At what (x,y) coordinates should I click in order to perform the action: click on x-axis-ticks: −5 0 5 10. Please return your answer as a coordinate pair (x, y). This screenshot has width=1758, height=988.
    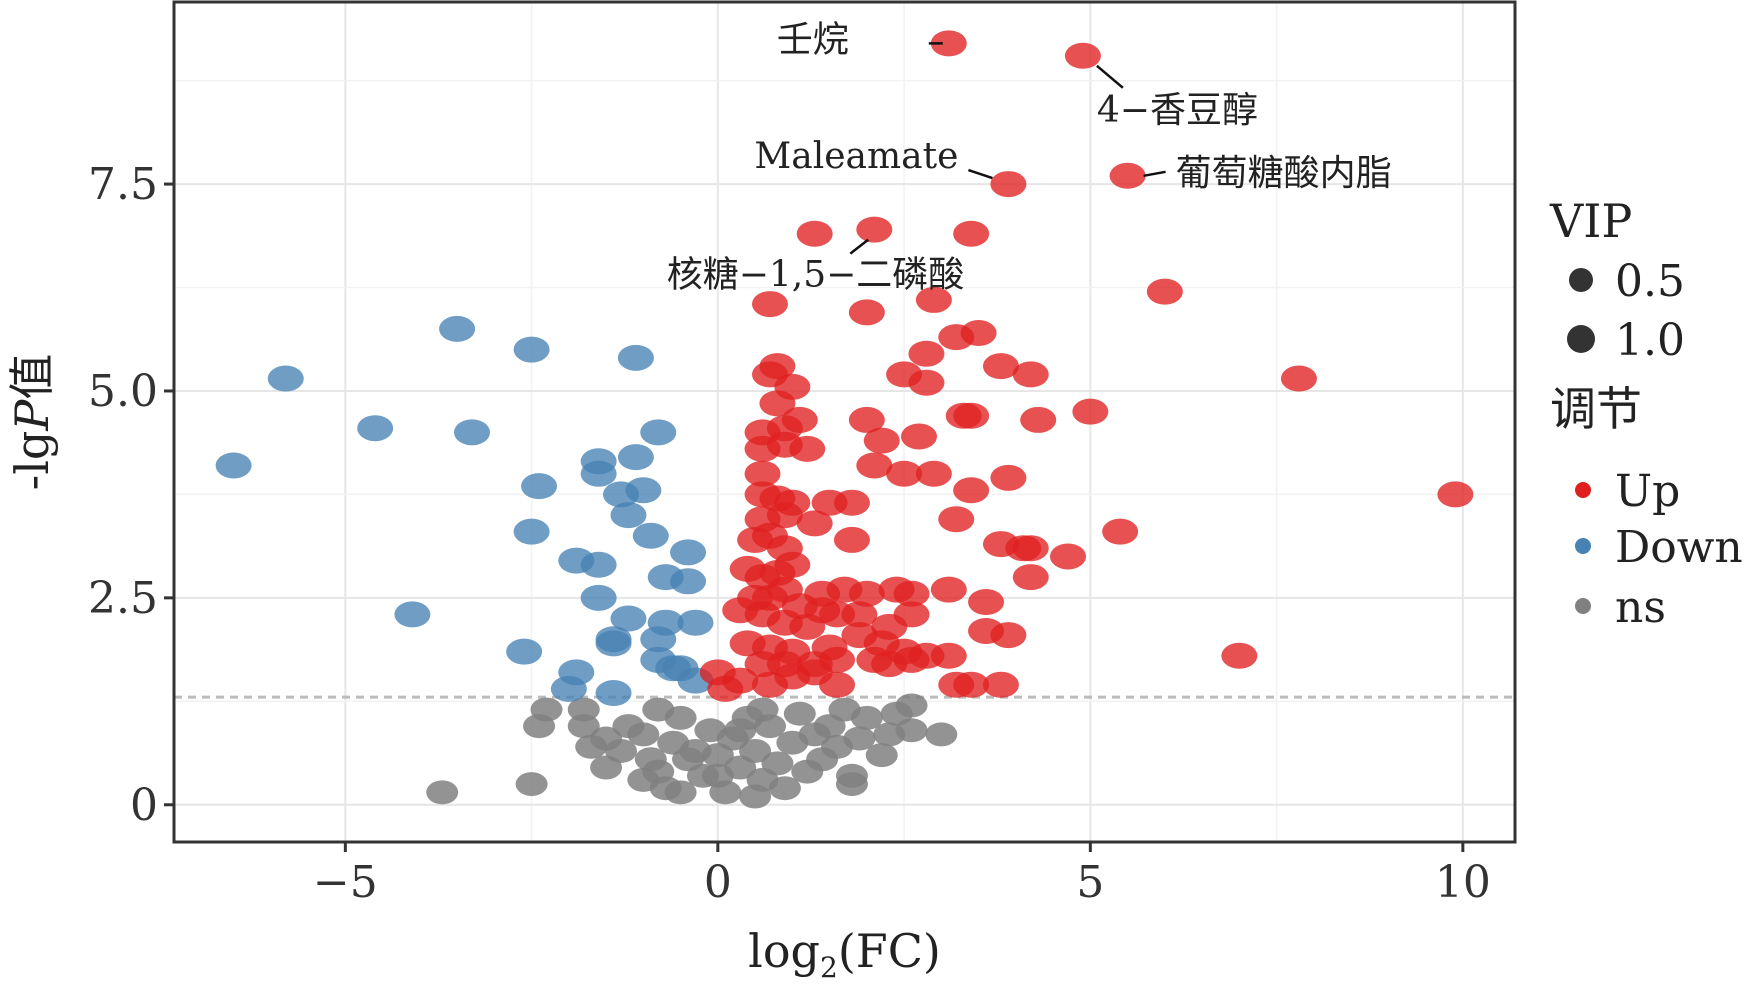
    Looking at the image, I should click on (902, 875).